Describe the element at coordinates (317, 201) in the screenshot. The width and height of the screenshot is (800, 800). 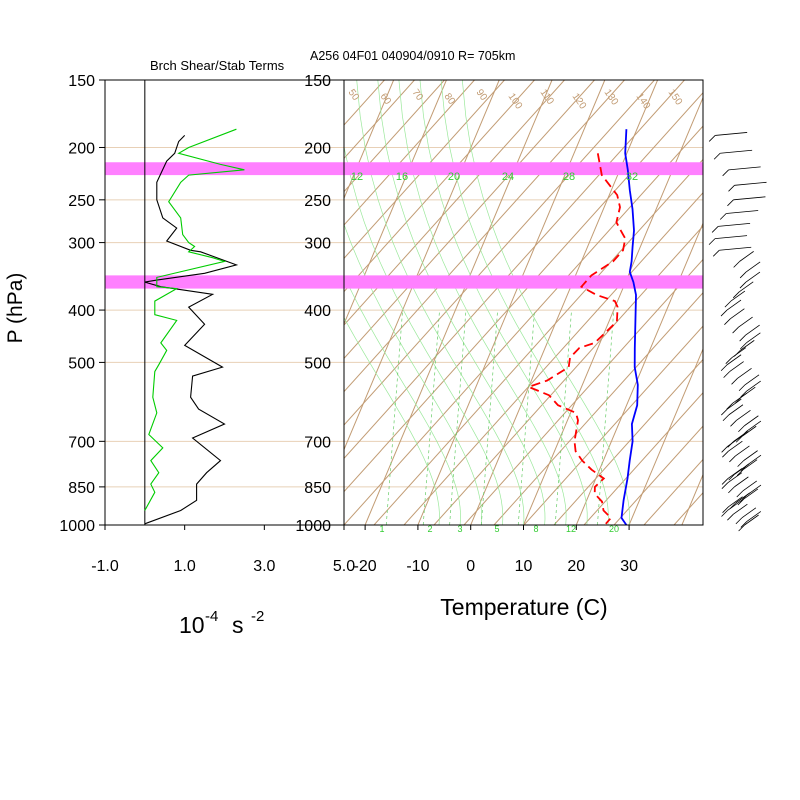
I see `right-y-tick-label: 250` at that location.